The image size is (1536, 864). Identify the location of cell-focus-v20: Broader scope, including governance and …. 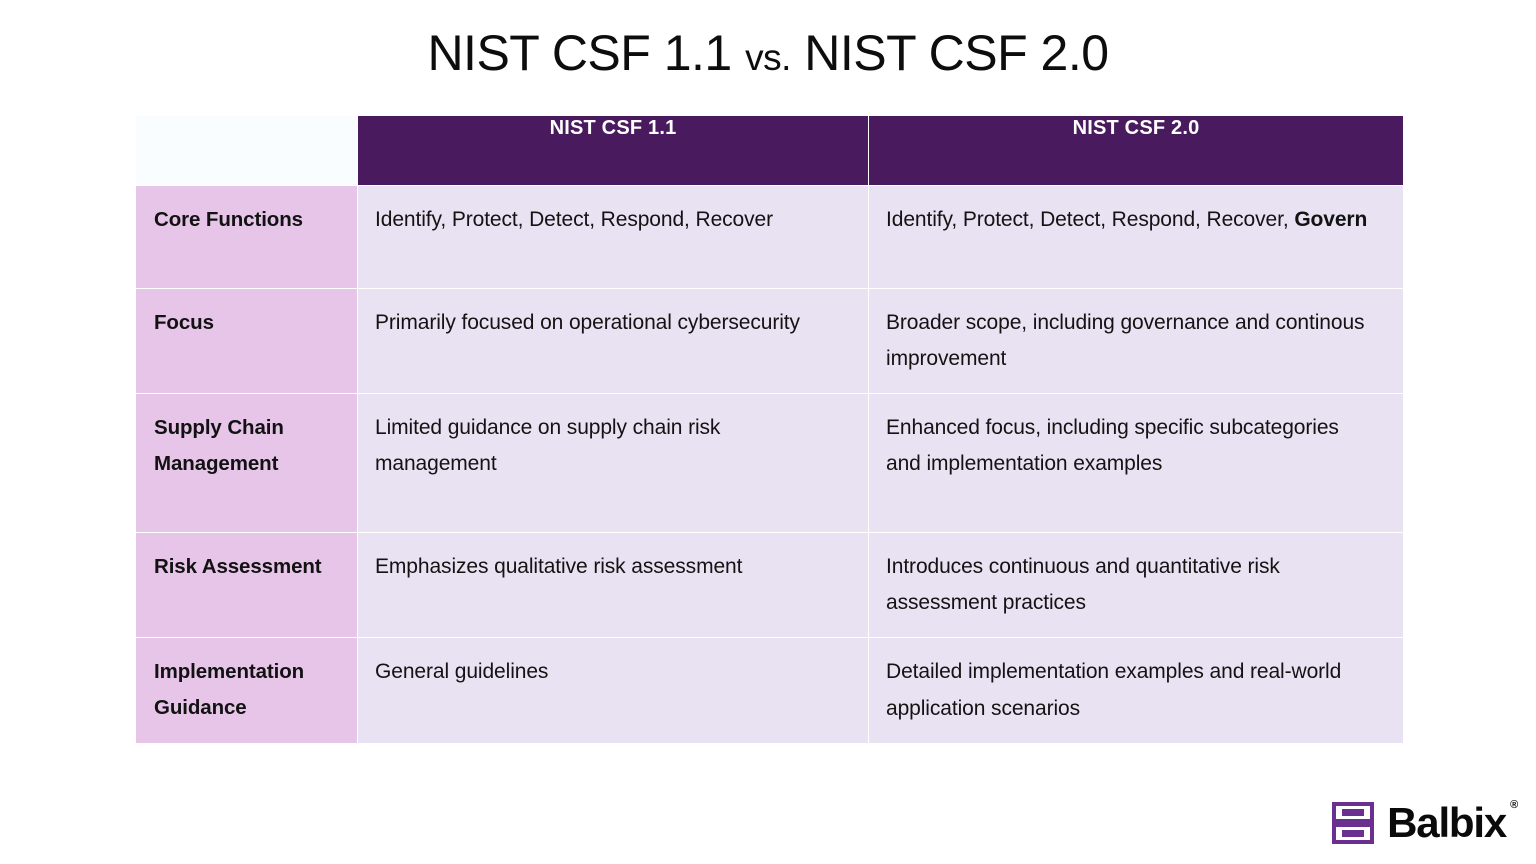
(1136, 341).